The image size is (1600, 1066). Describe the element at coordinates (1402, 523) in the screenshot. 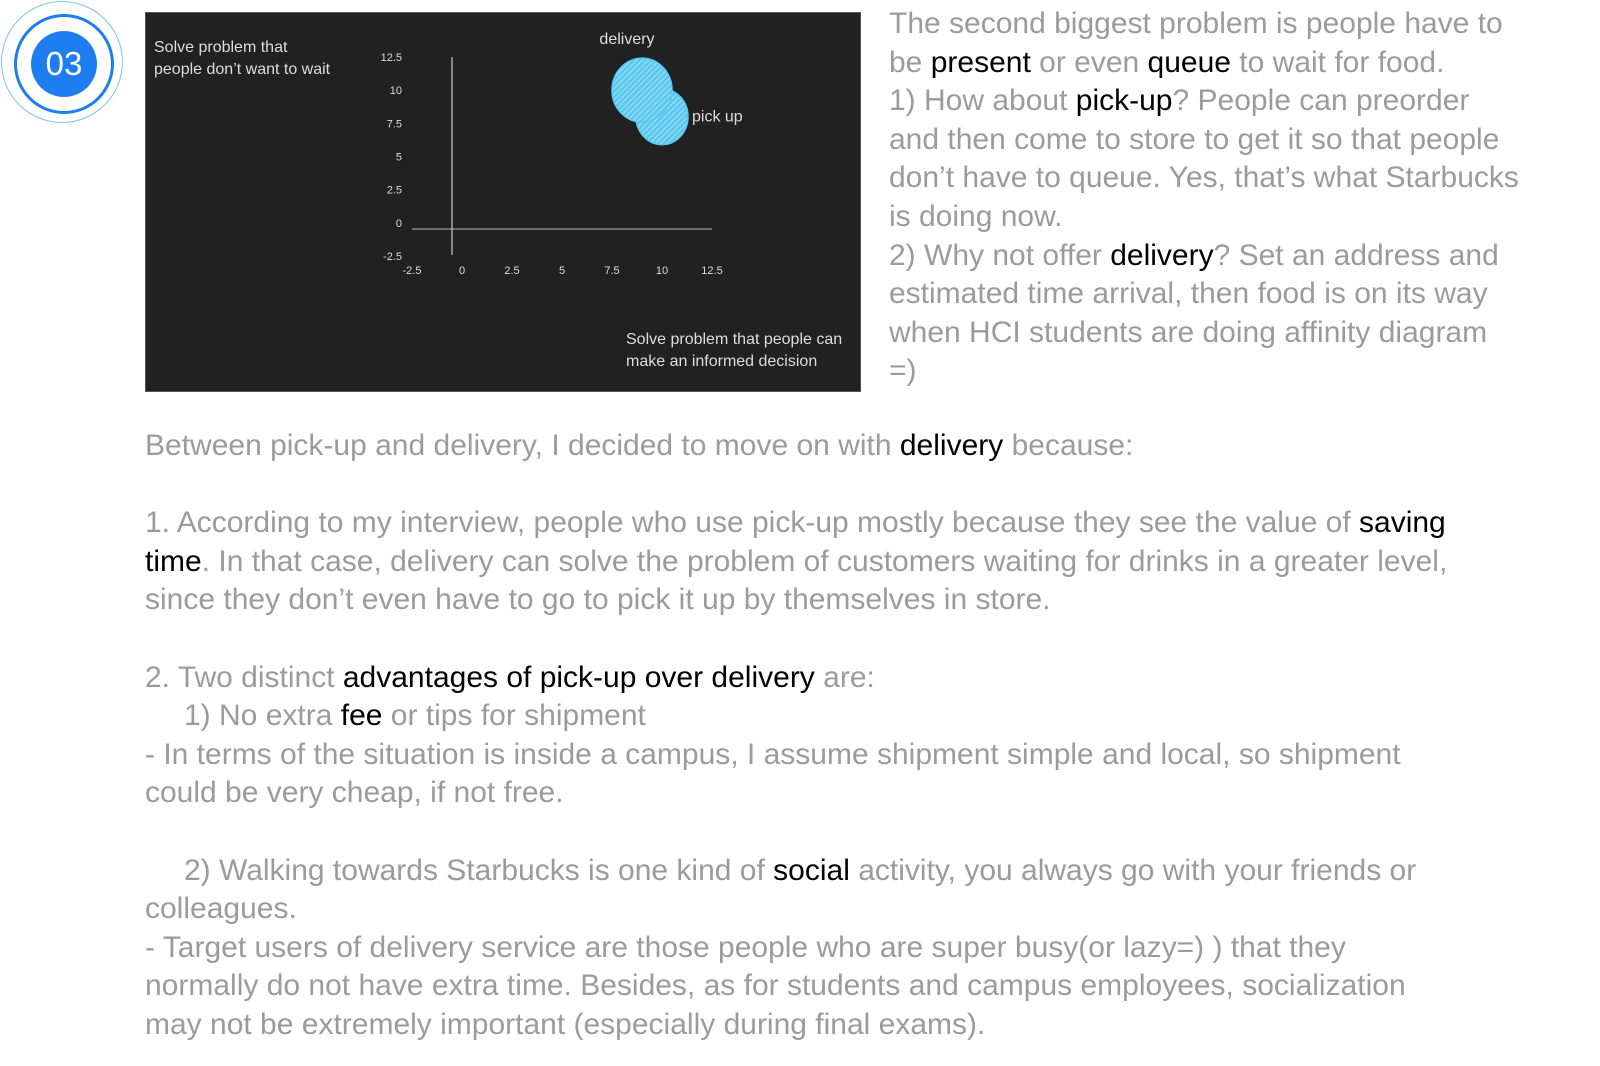

I see `highlighted-keyword: saving` at that location.